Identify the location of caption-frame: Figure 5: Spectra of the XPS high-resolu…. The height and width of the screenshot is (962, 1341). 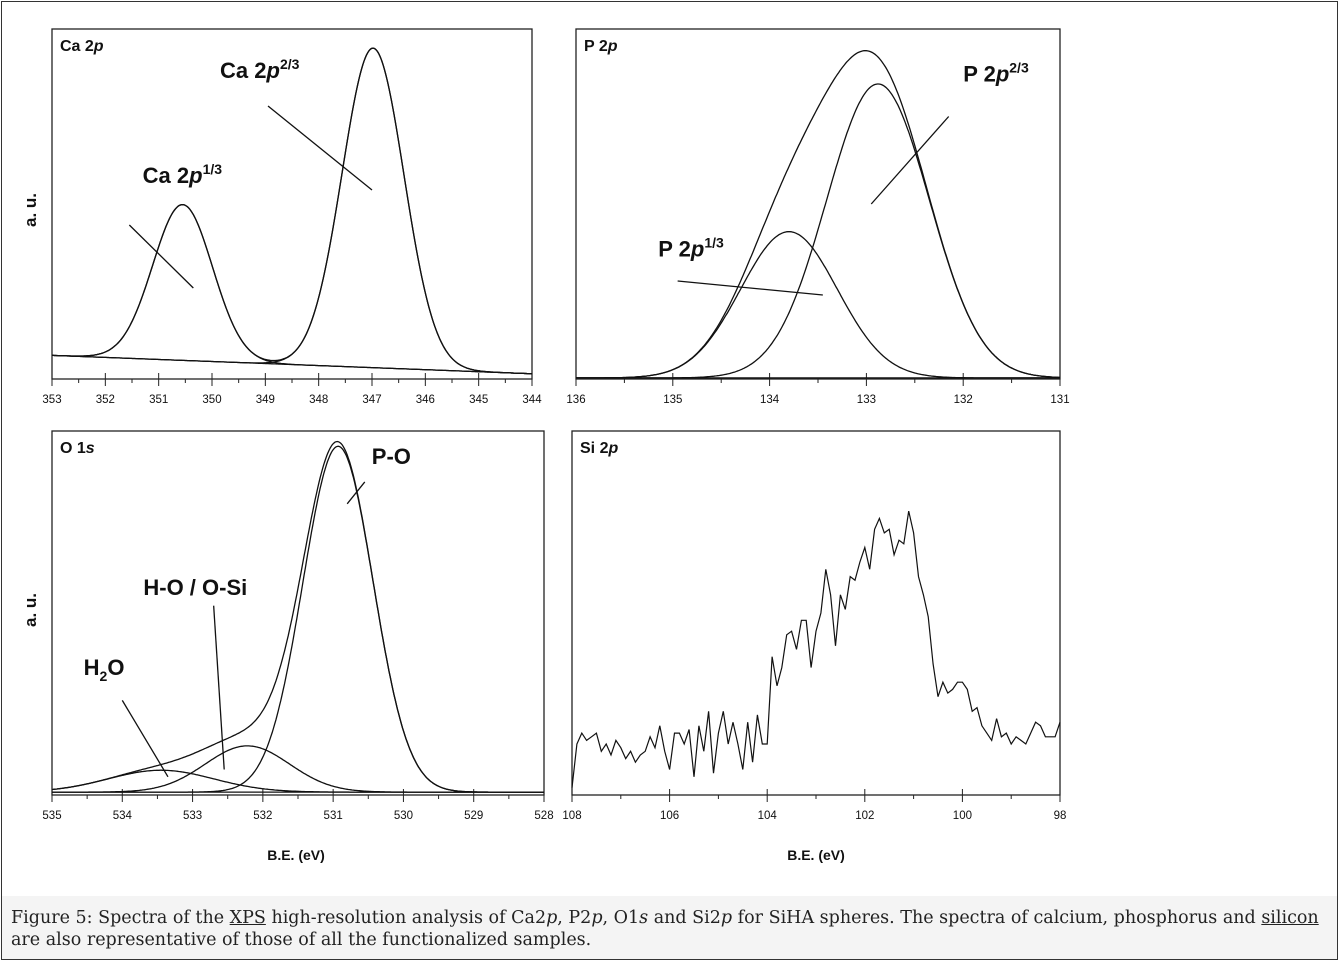
(669, 928).